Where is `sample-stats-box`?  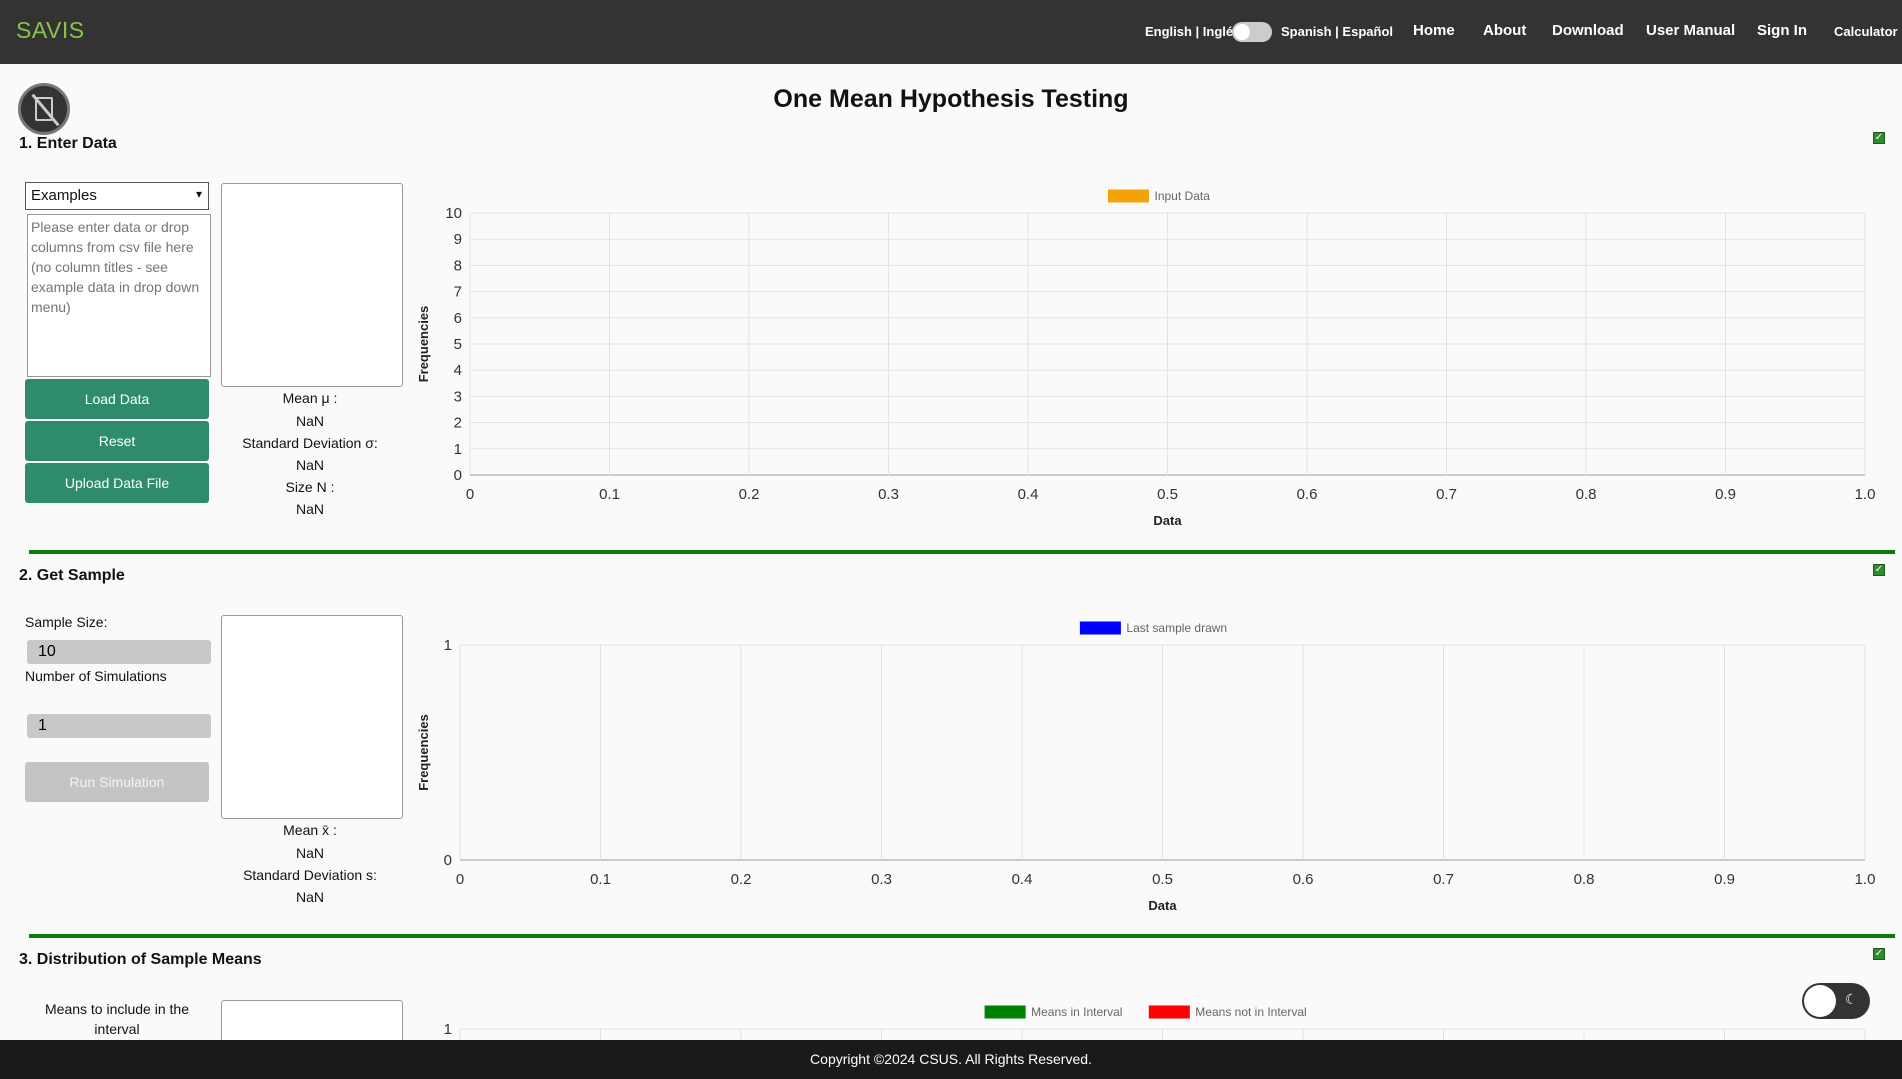
sample-stats-box is located at coordinates (312, 717).